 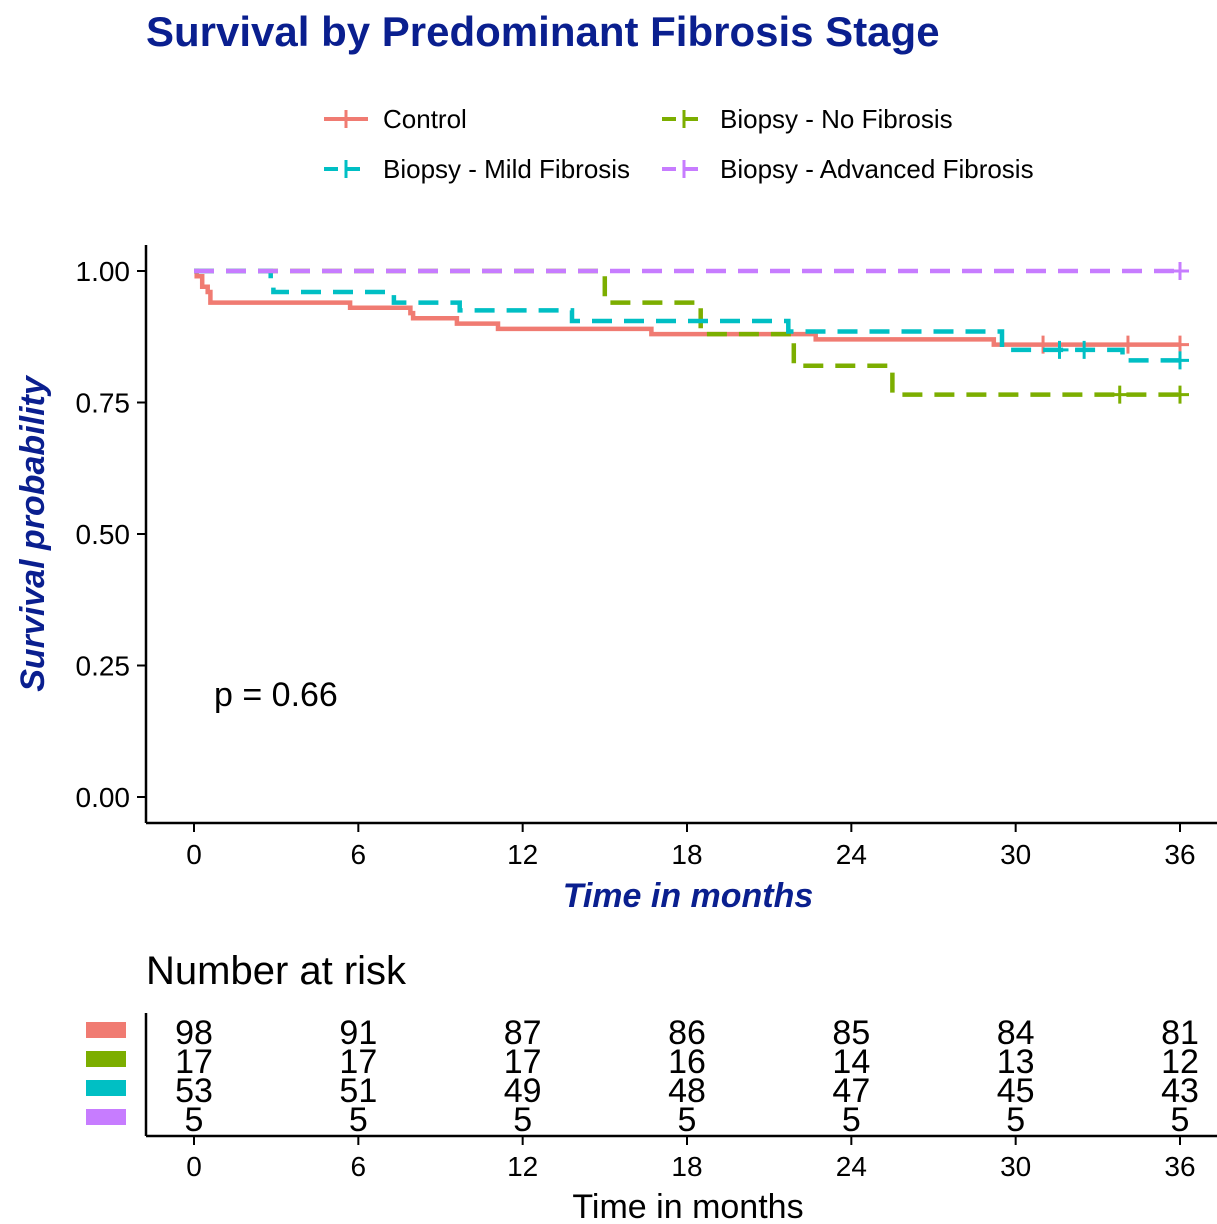 What do you see at coordinates (687, 1033) in the screenshot?
I see `risk-cell-control-t18: 86` at bounding box center [687, 1033].